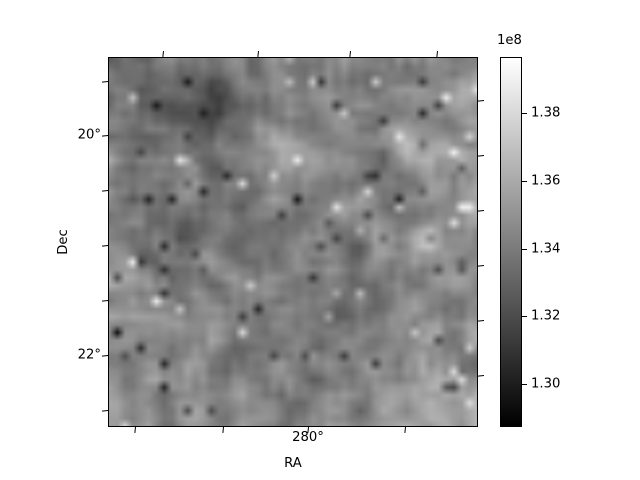  I want to click on x-tick-label-280: 280°, so click(308, 437).